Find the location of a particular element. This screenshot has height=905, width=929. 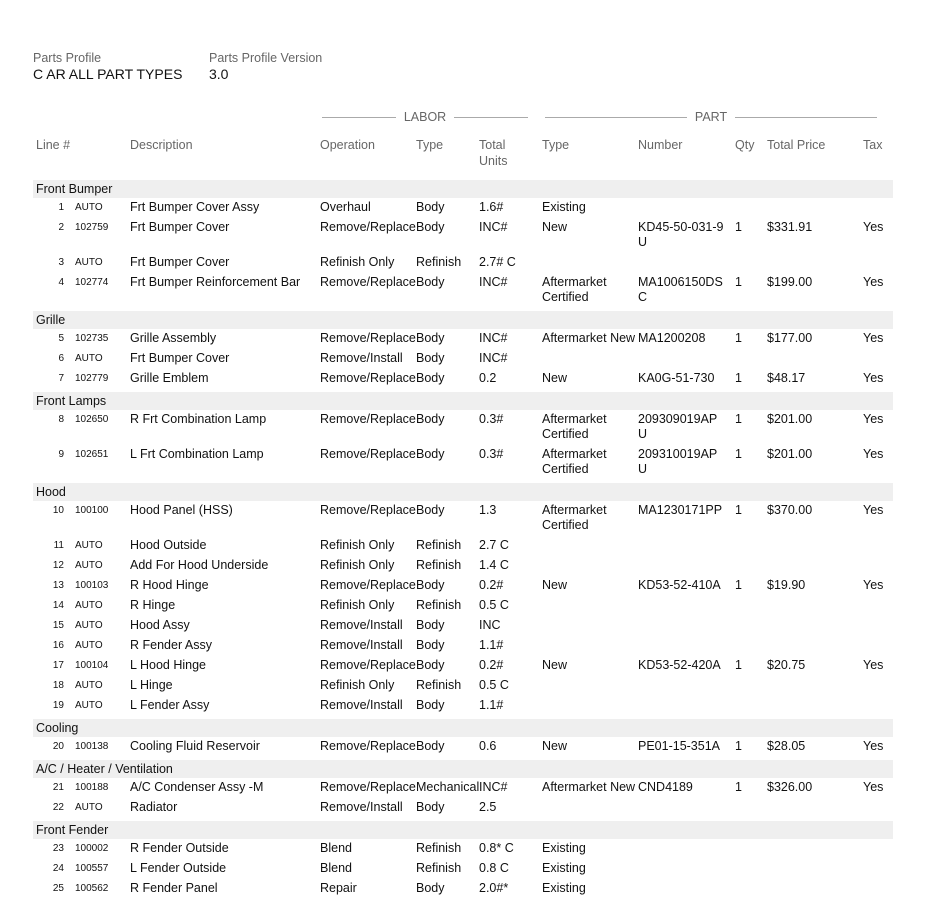

description: Frt Bumper Reinforcement Bar is located at coordinates (215, 282).